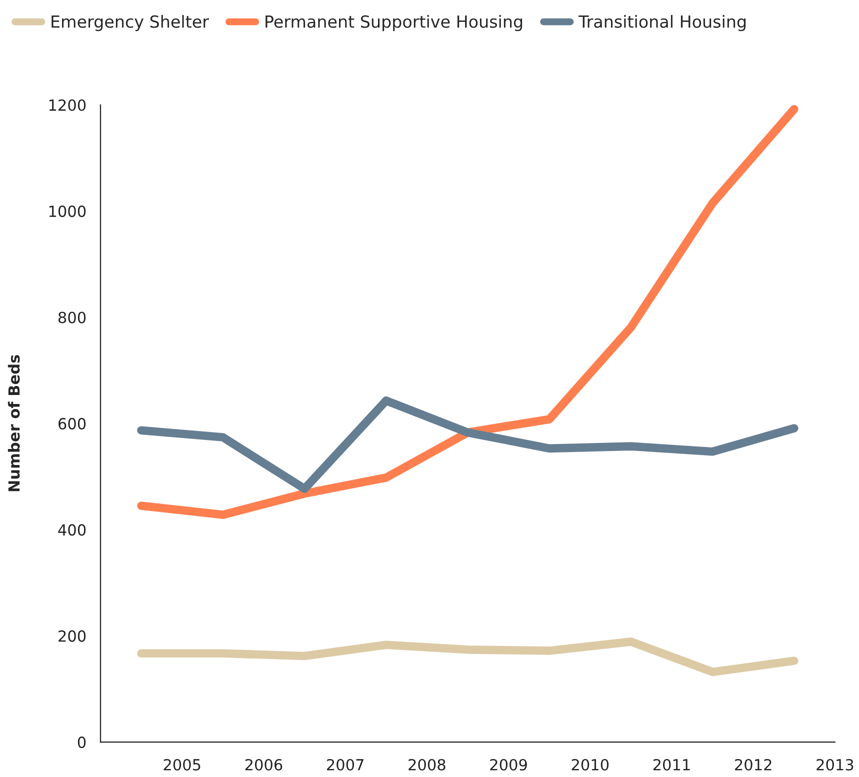  I want to click on legend-label: Emergency Shelter, so click(130, 23).